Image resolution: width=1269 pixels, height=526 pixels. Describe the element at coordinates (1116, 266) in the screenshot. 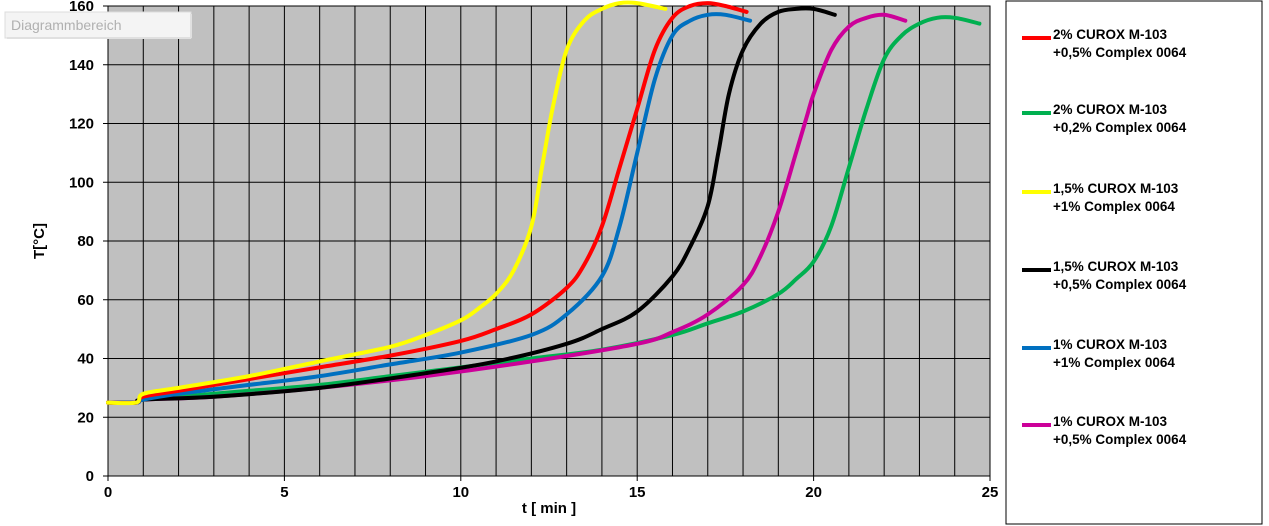

I see `legend-label-4: 1,5% CUROX M-103` at that location.